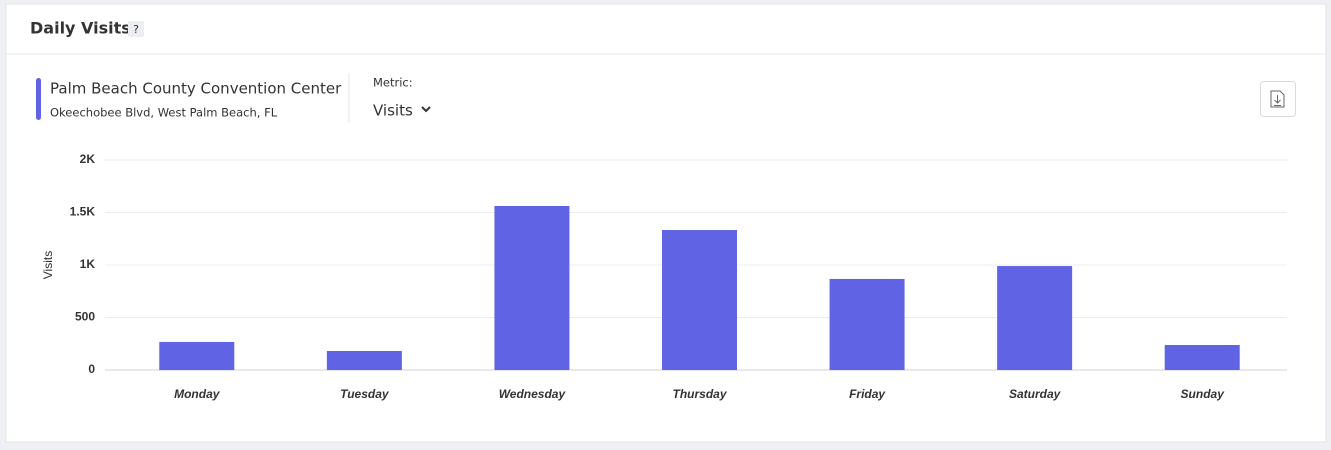 The height and width of the screenshot is (450, 1331). What do you see at coordinates (85, 317) in the screenshot?
I see `y-tick-label: 500` at bounding box center [85, 317].